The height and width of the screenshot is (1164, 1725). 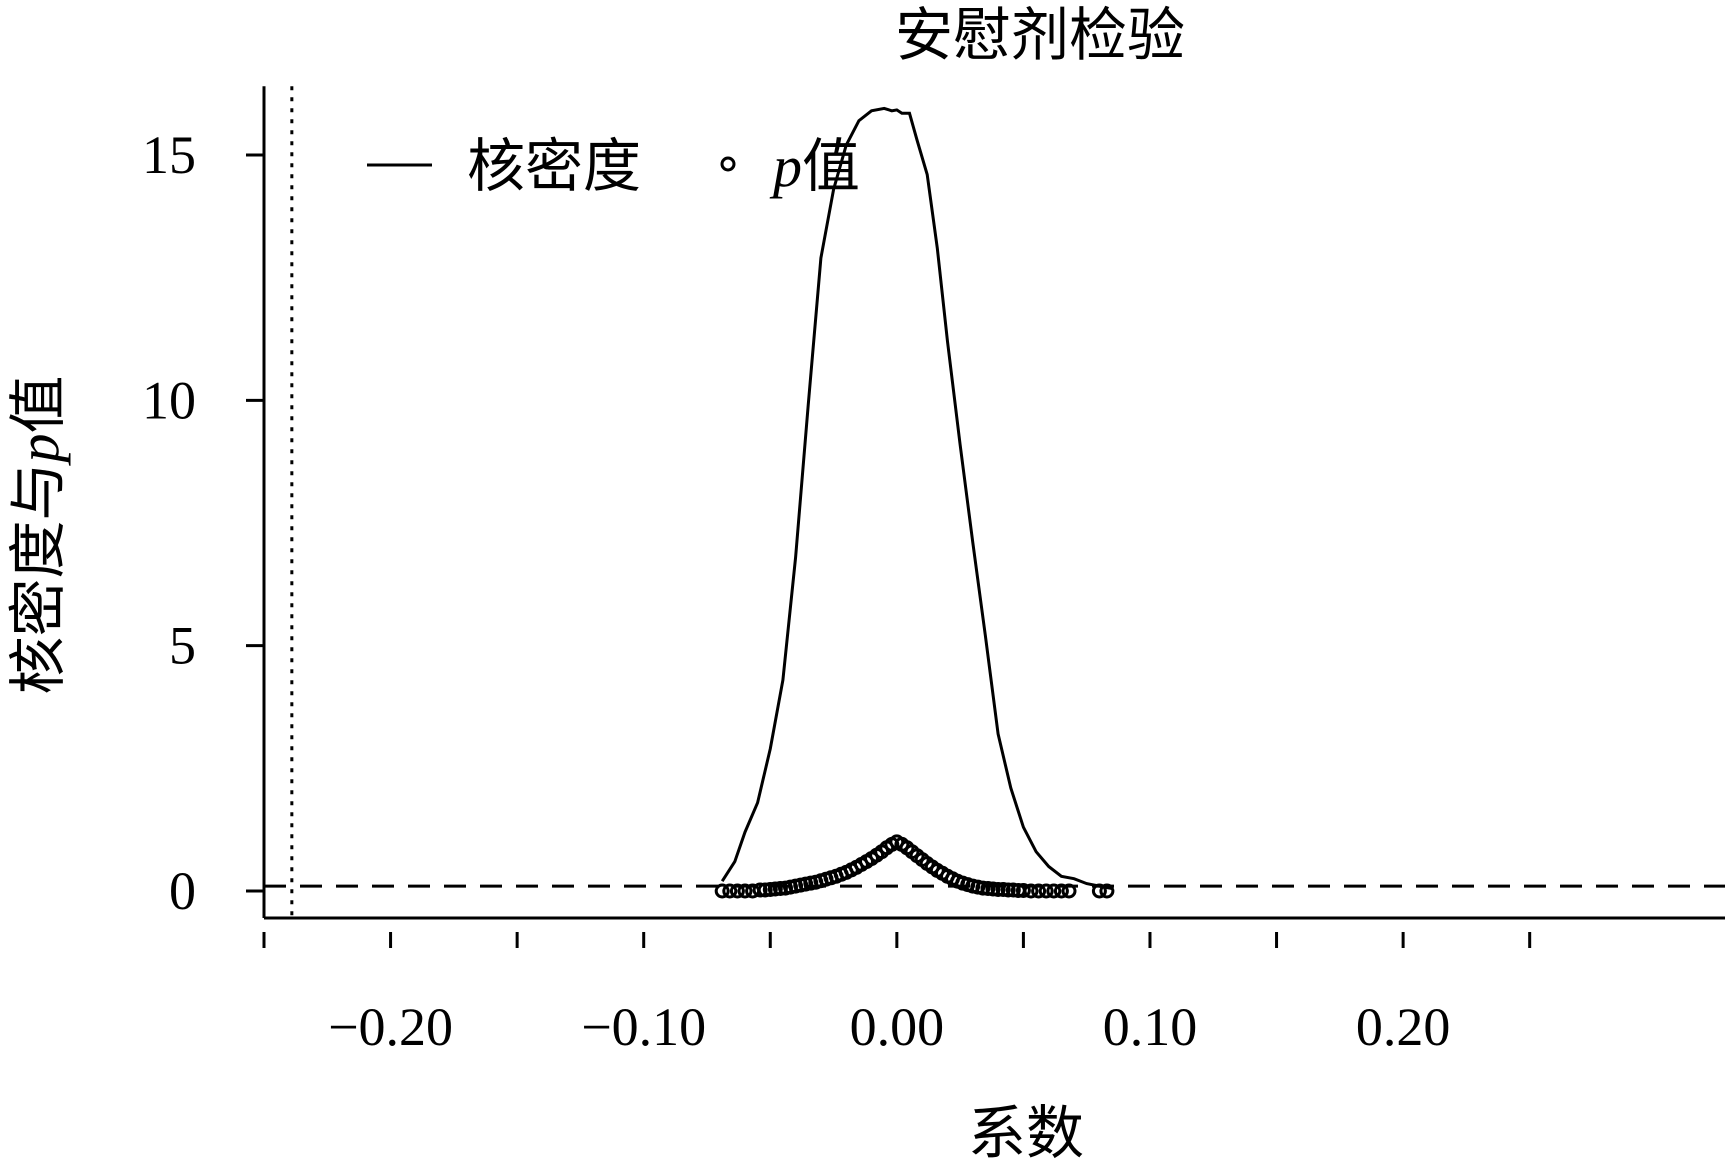 I want to click on y-tick-label: 0, so click(x=182, y=891).